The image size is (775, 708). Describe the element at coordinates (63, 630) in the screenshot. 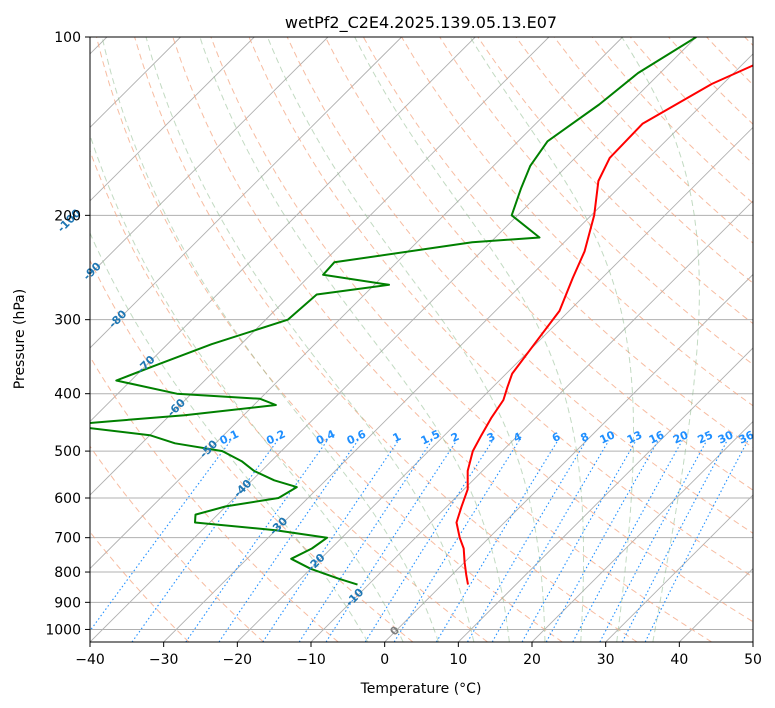

I see `y-tick-label: 1000` at that location.